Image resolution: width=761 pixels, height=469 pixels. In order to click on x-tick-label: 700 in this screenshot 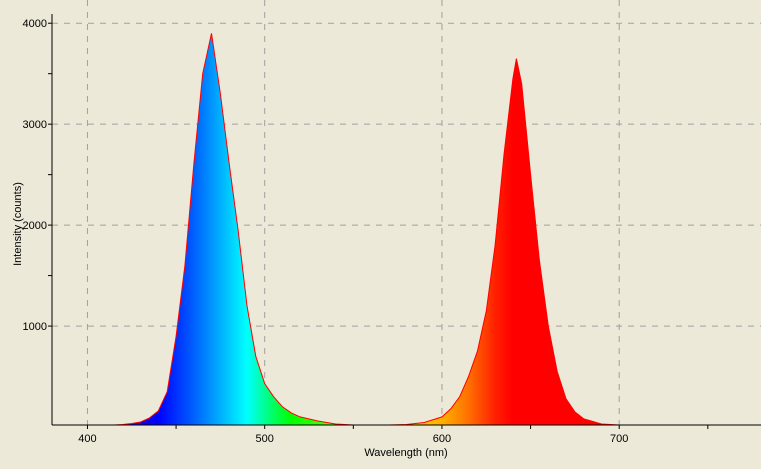, I will do `click(619, 439)`.